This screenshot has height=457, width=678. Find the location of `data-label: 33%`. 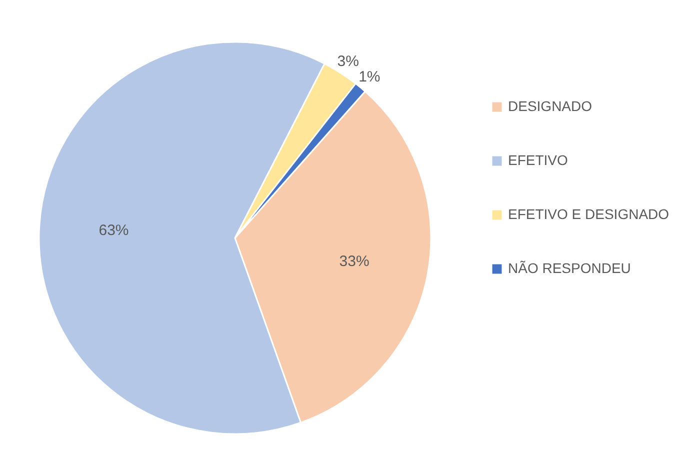

data-label: 33% is located at coordinates (354, 261).